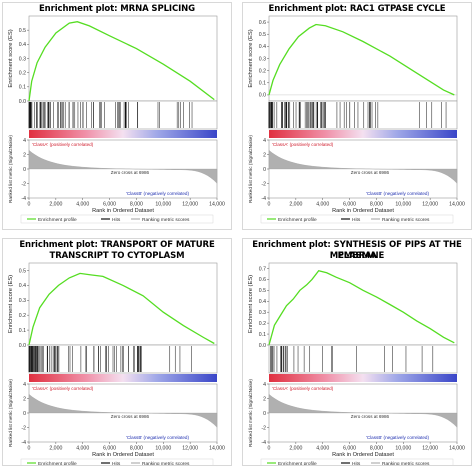  What do you see at coordinates (117, 256) in the screenshot?
I see `plot-title: TRANSCRIPT TO CYTOPLASM` at bounding box center [117, 256].